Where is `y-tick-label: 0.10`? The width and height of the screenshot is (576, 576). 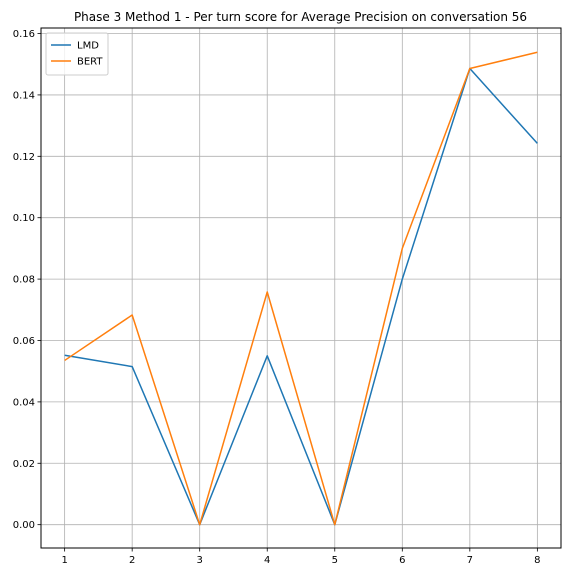
y-tick-label: 0.10 is located at coordinates (24, 218).